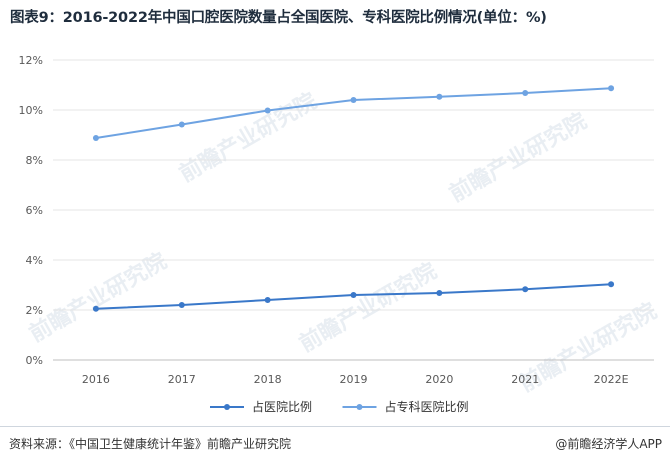 The height and width of the screenshot is (465, 670). I want to click on source-note: 资料来源：《中国卫生健康统计年鉴》前瞻产业研究院, so click(150, 444).